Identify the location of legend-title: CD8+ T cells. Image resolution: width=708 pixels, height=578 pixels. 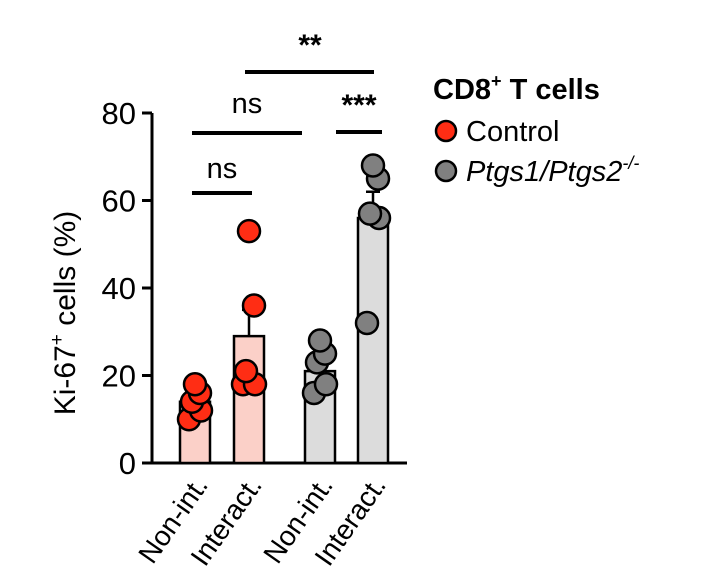
(516, 88).